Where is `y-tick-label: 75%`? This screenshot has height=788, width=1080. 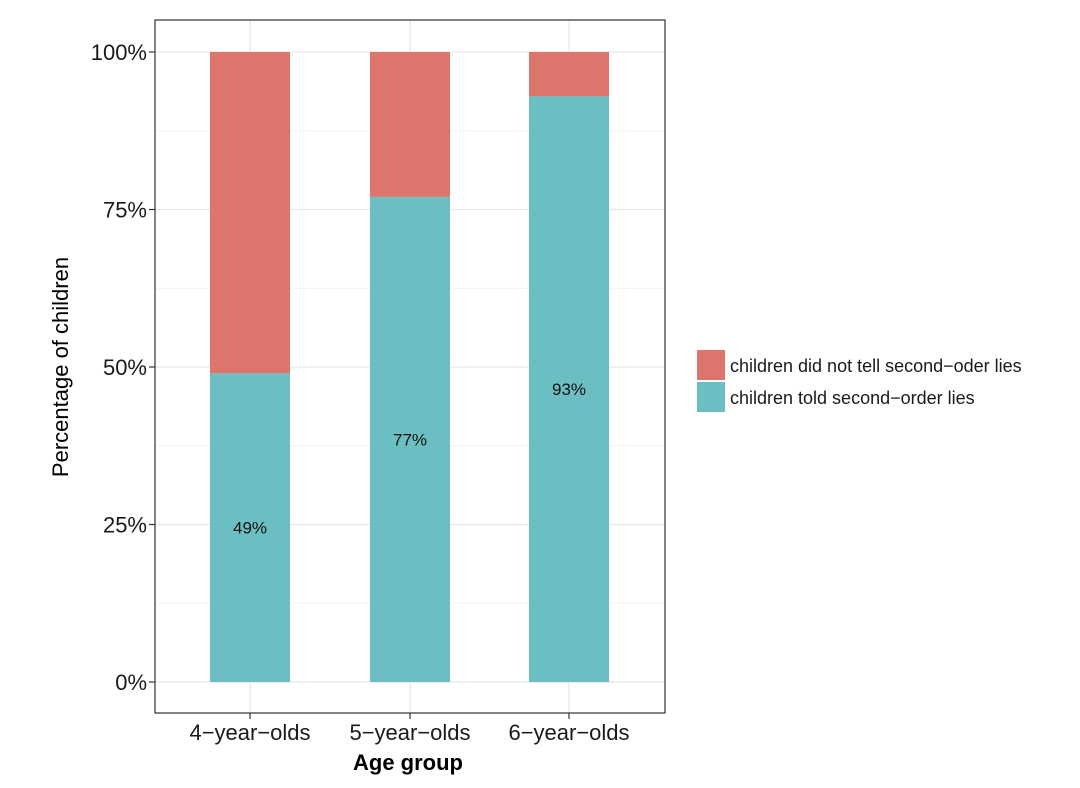 y-tick-label: 75% is located at coordinates (125, 210).